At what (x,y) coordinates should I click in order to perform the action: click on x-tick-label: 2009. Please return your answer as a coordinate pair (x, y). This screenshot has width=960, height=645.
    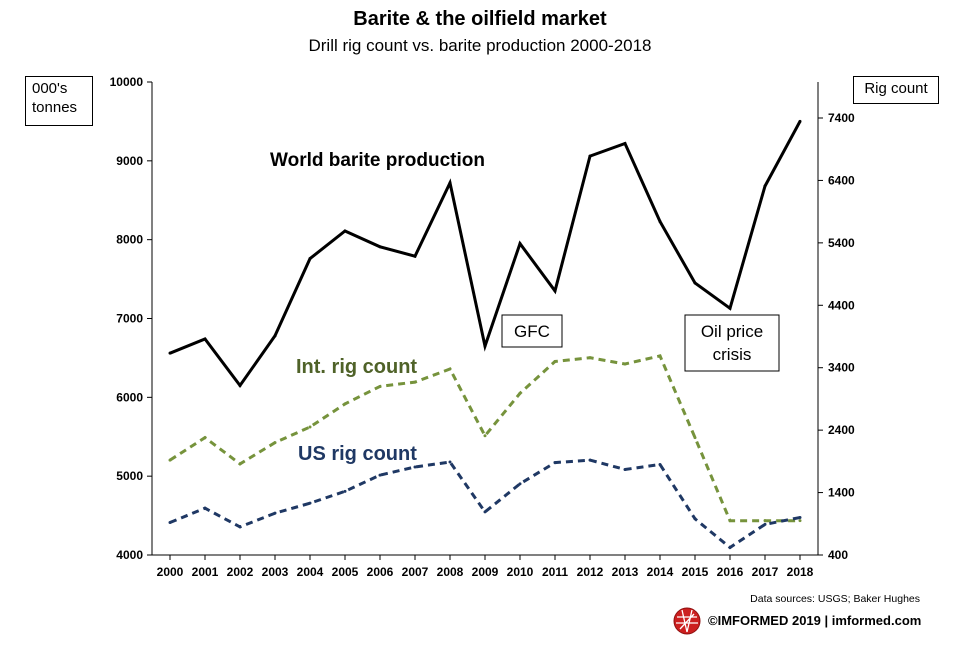
    Looking at the image, I should click on (485, 572).